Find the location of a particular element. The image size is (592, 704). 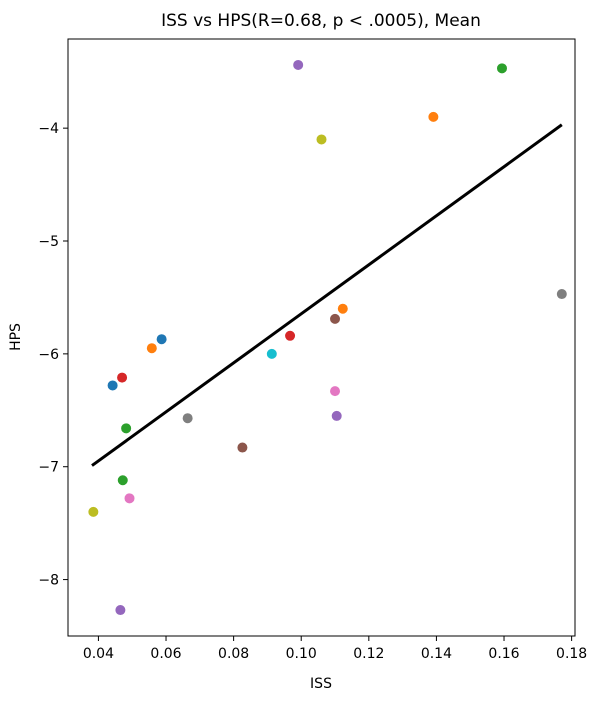

chart-title: ISS vs HPS(R=0.68, p < .0005), Mean is located at coordinates (321, 21).